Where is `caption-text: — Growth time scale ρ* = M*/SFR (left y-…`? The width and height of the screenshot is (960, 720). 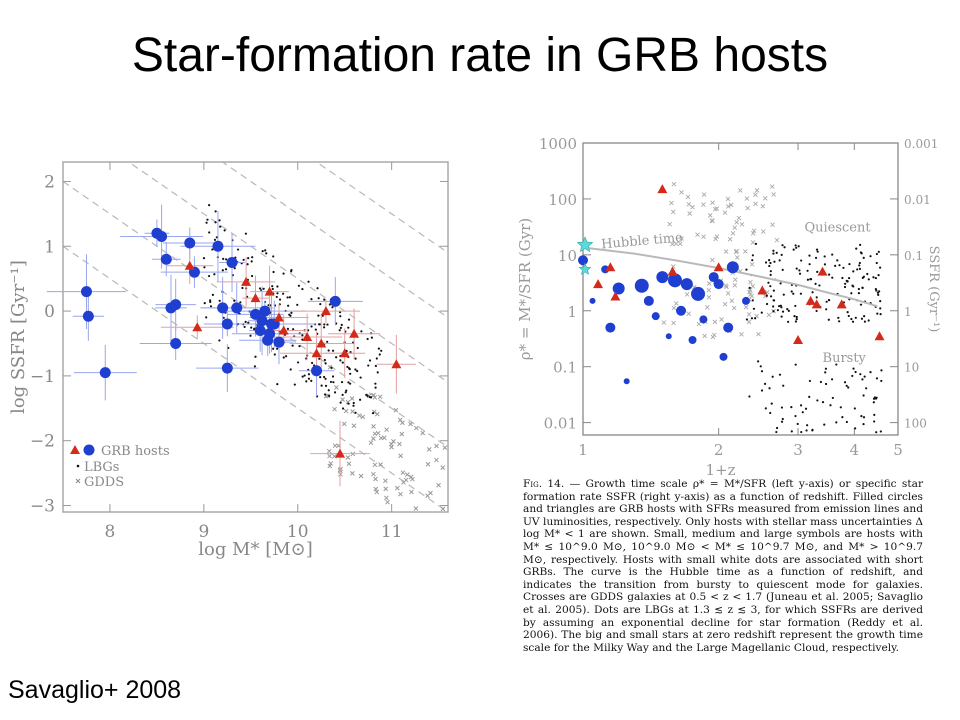
caption-text: — Growth time scale ρ* = M*/SFR (left y-… is located at coordinates (723, 566).